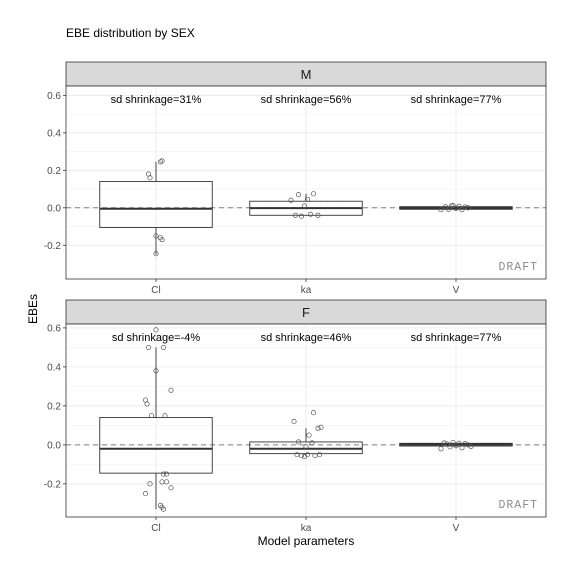 Image resolution: width=576 pixels, height=576 pixels. Describe the element at coordinates (33, 309) in the screenshot. I see `y-axis-label: EBEs` at that location.